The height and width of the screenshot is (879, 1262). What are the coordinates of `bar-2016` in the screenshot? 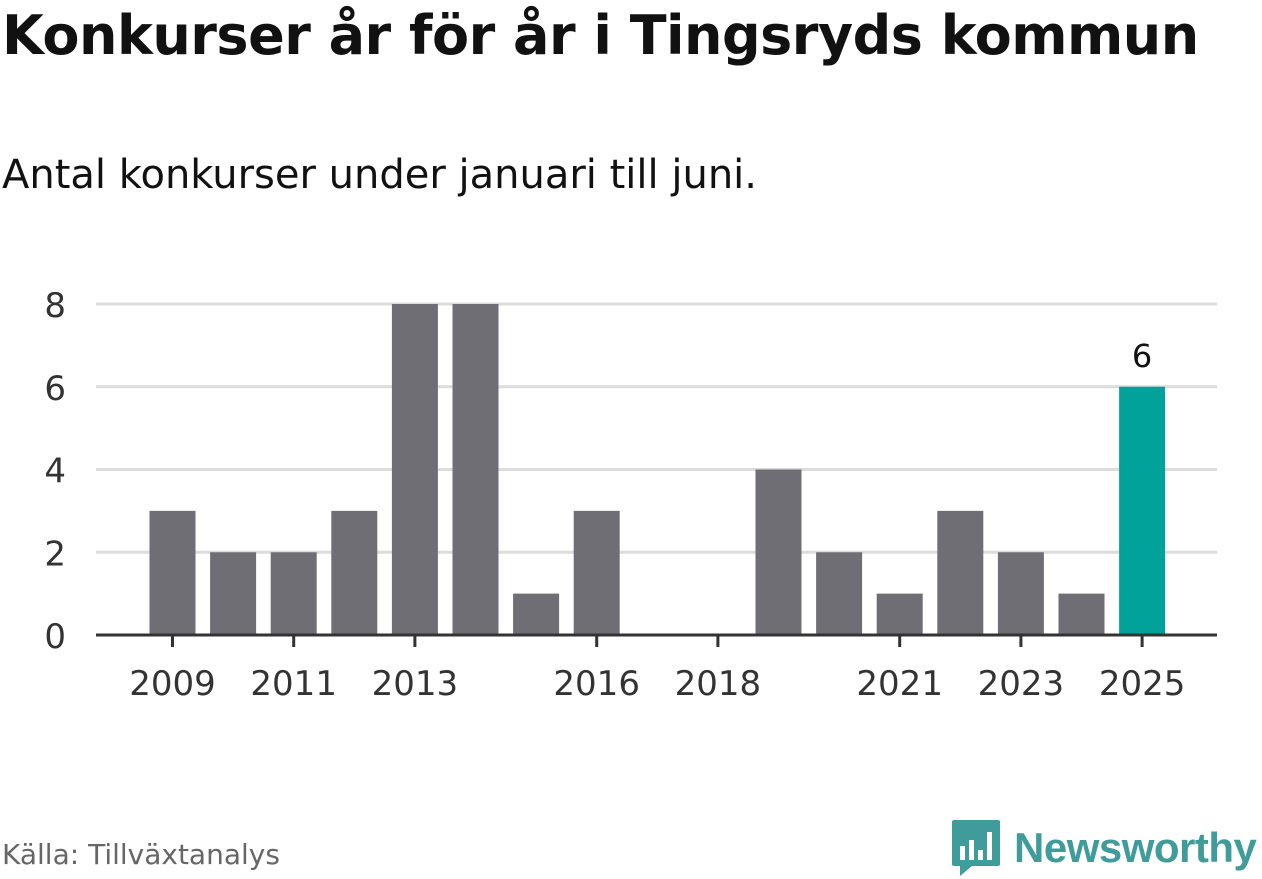 It's located at (596, 572).